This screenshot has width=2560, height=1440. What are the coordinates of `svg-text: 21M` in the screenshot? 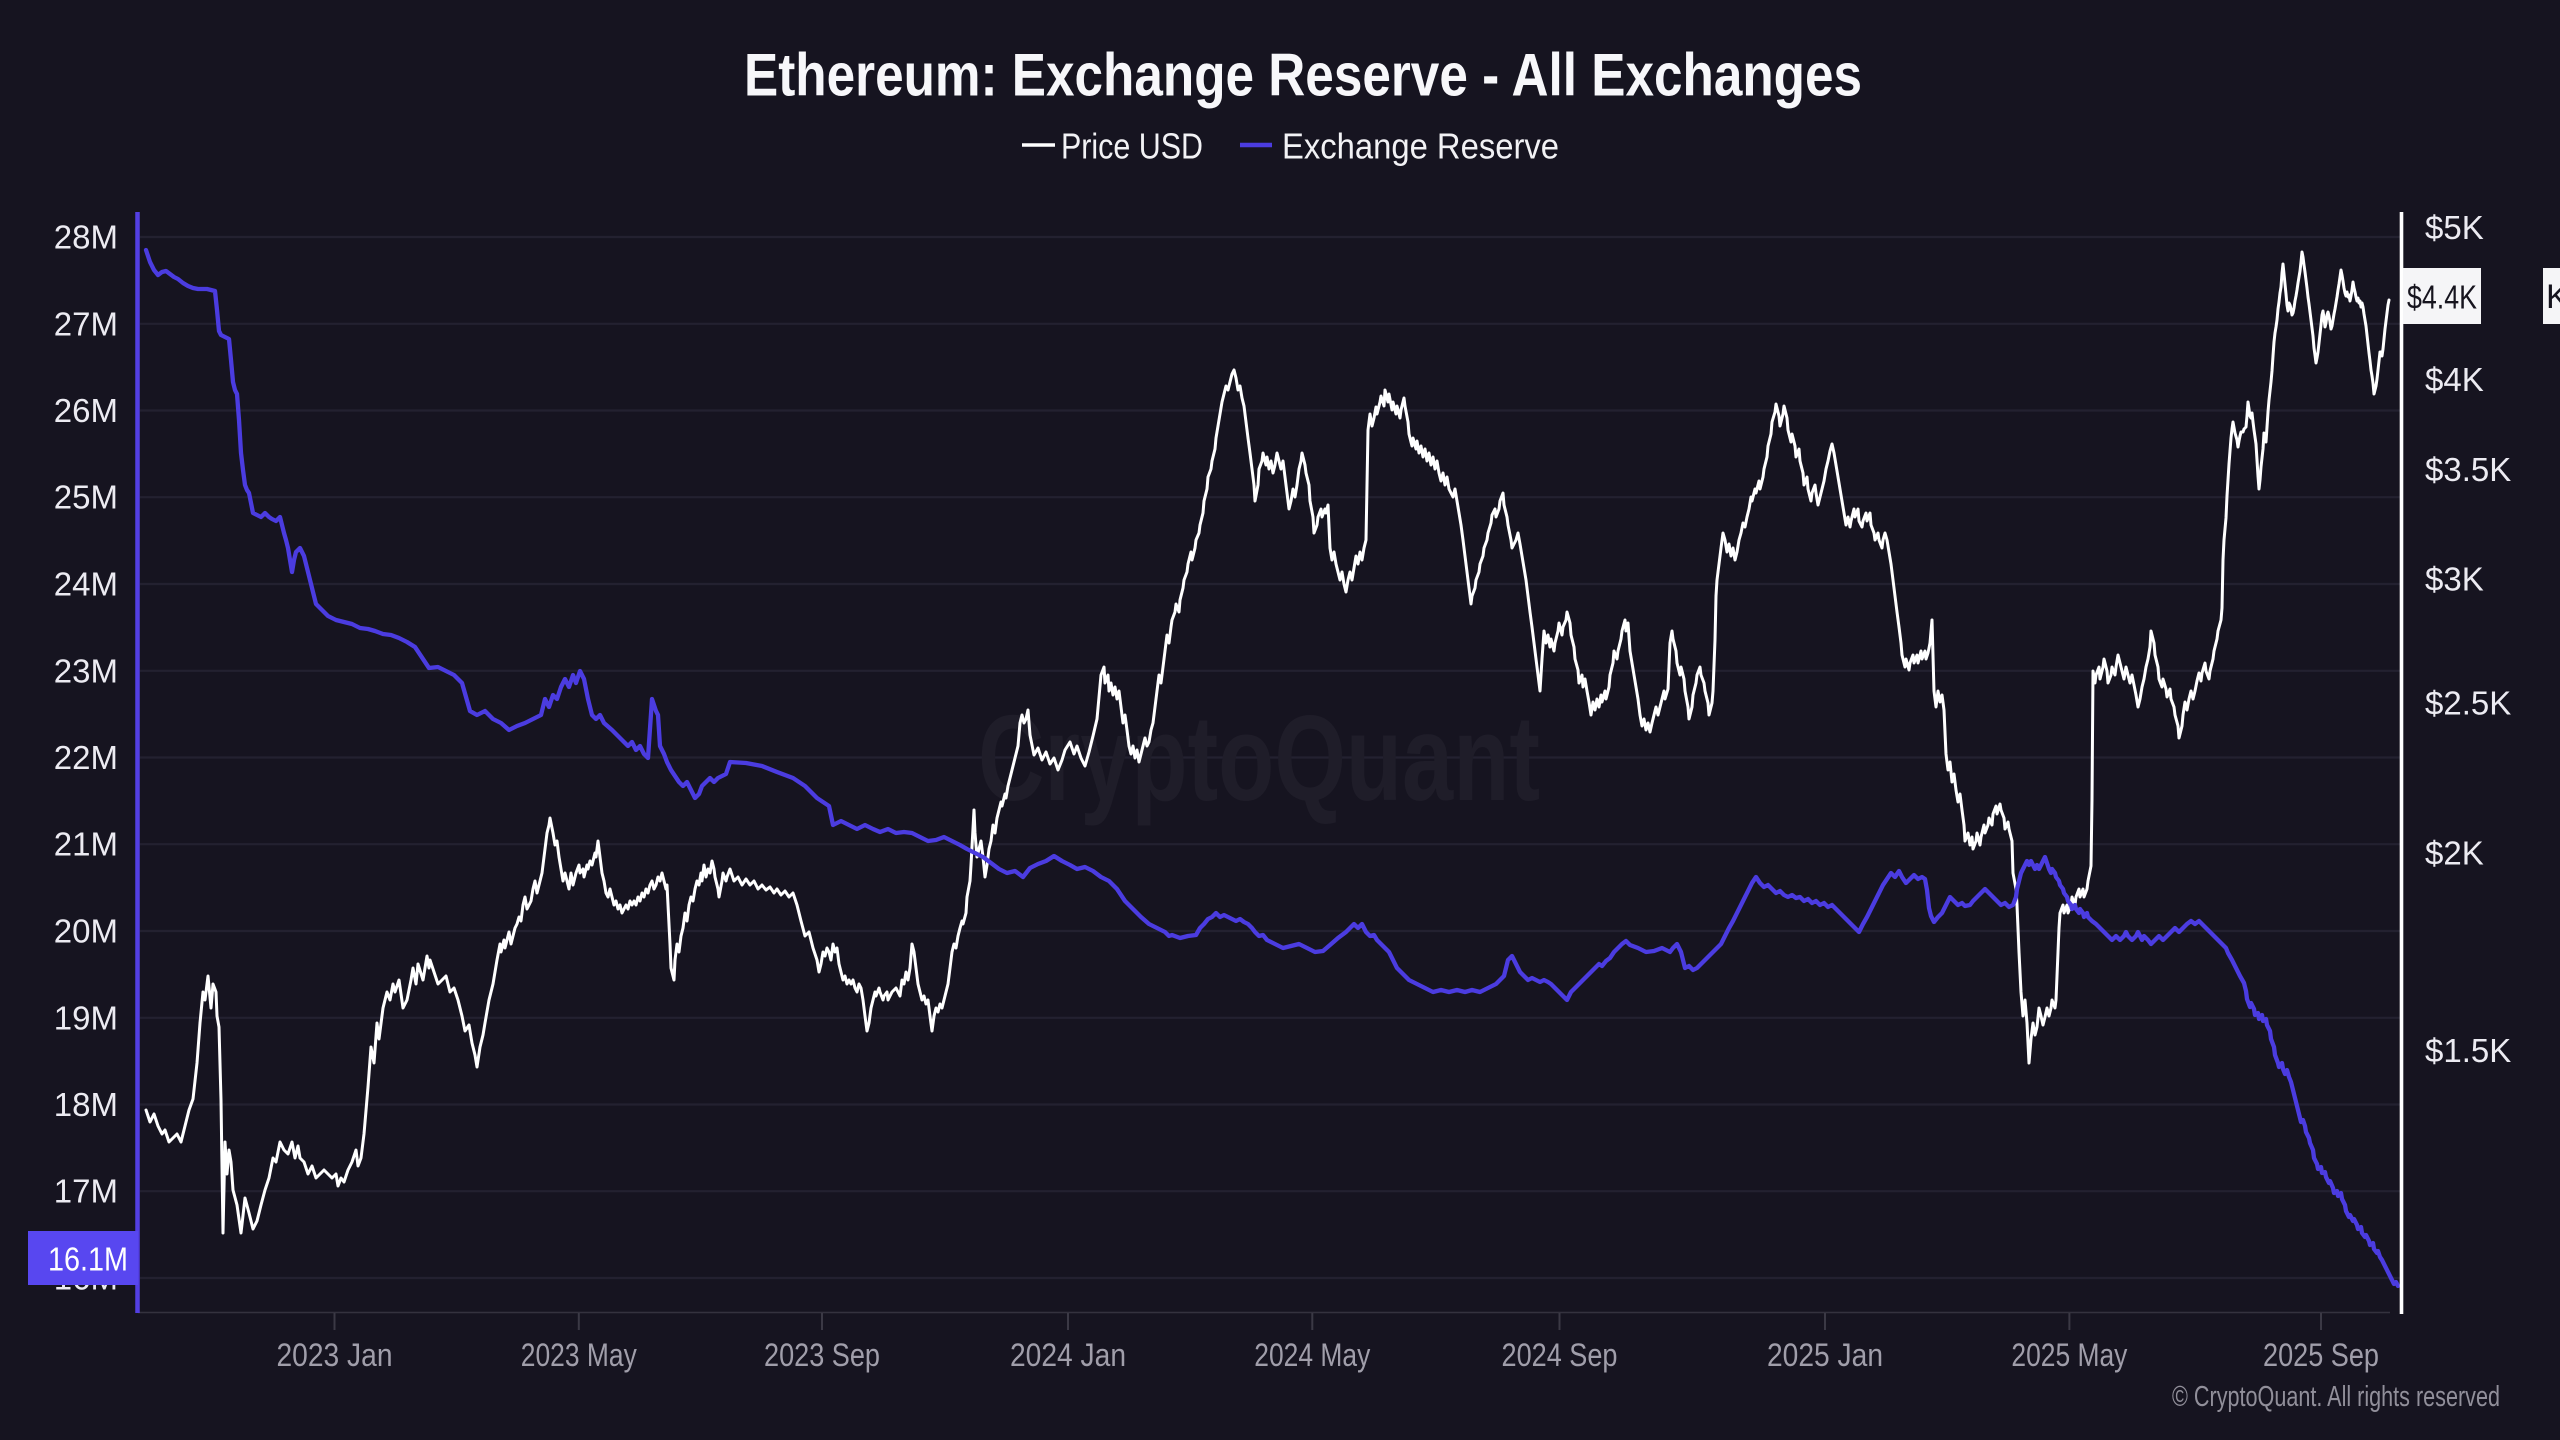 It's located at (86, 844).